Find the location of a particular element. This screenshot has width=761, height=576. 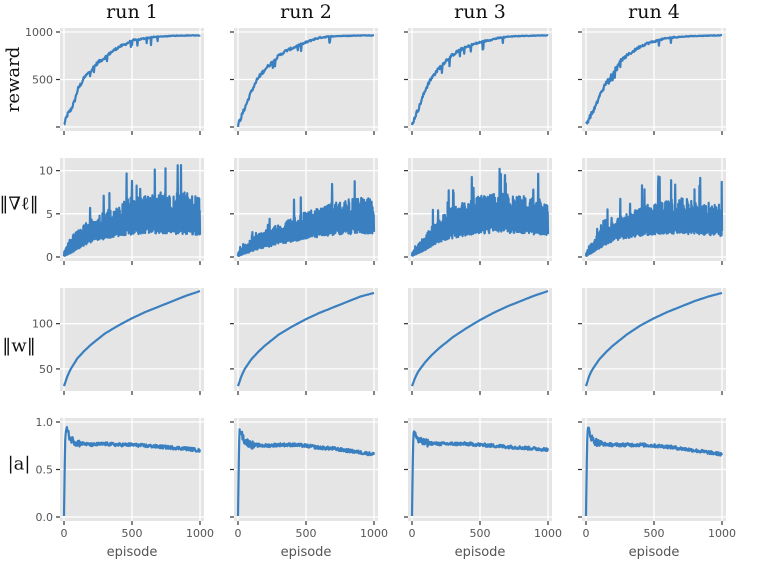

panel-action_mag-run3: 0 500 1000 episode is located at coordinates (483, 489).